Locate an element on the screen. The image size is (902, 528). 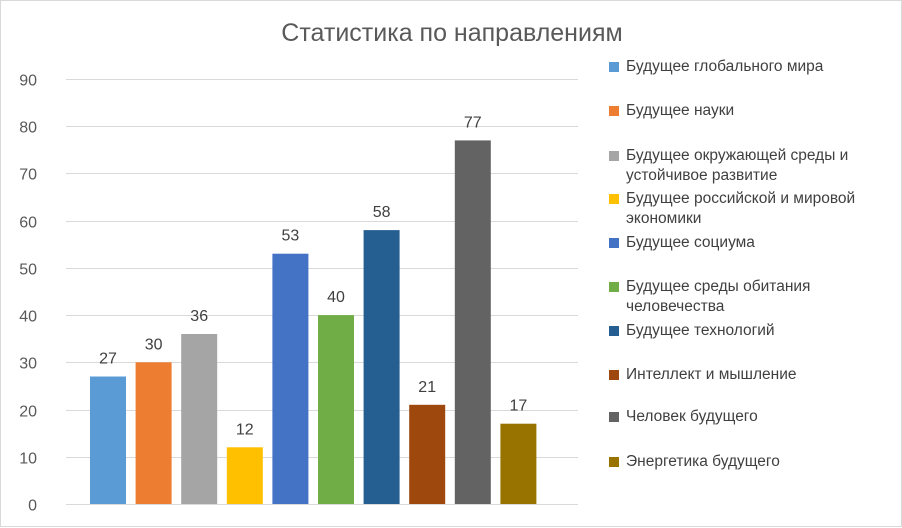
legend-item: Будущее технологий is located at coordinates (754, 331).